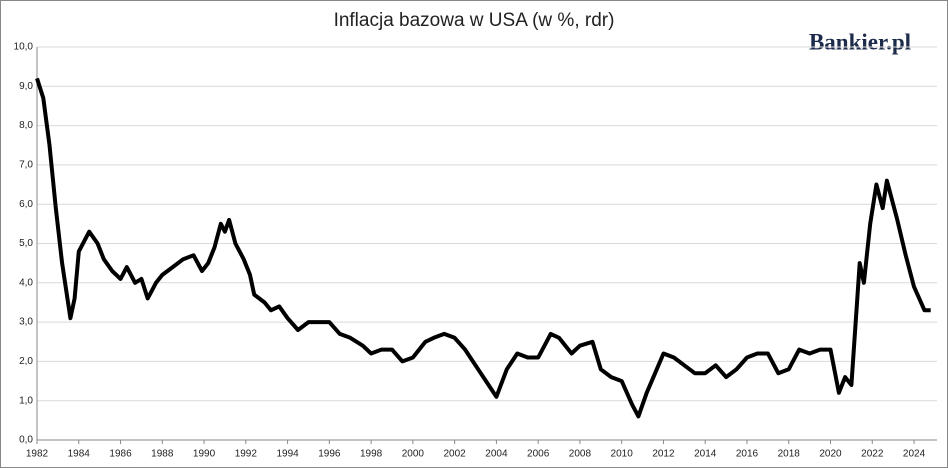  What do you see at coordinates (37, 454) in the screenshot?
I see `x-tick-label: 1982` at bounding box center [37, 454].